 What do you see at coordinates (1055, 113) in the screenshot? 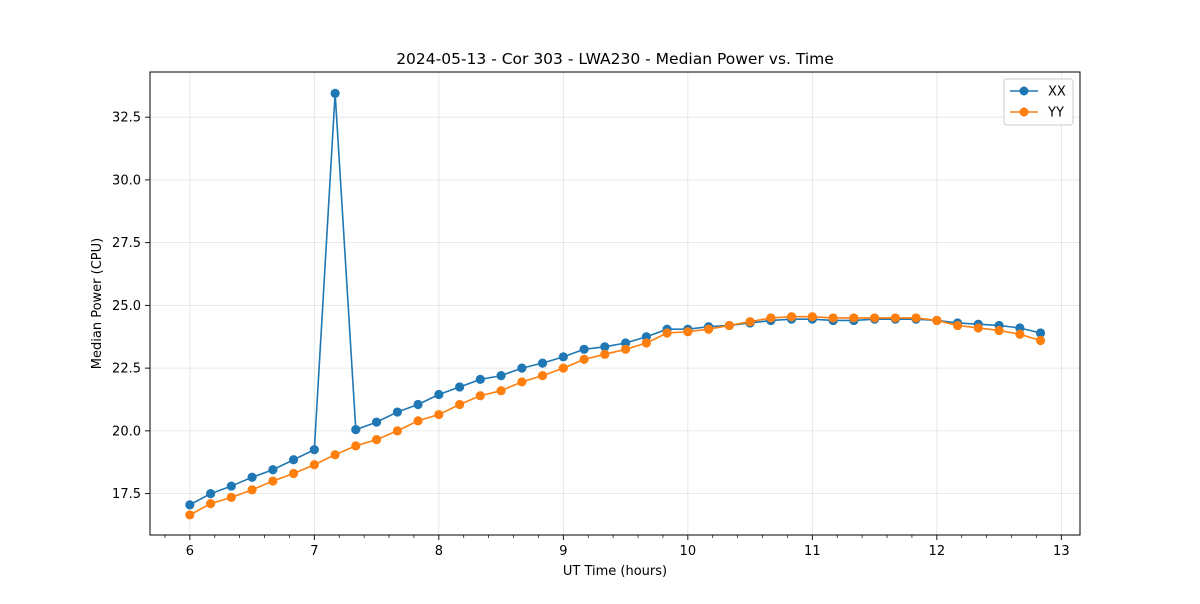
I see `legend-label-yy: YY` at bounding box center [1055, 113].